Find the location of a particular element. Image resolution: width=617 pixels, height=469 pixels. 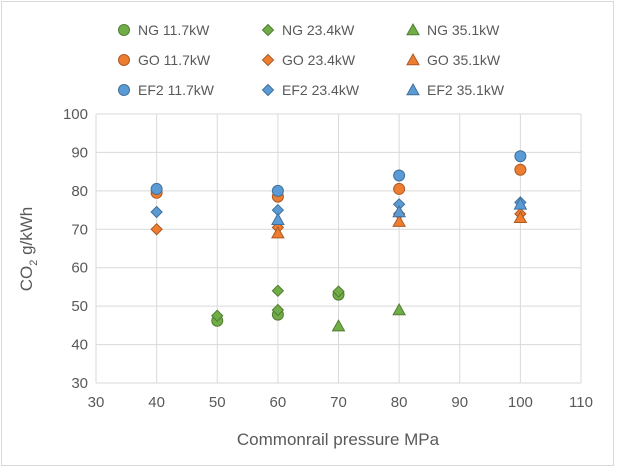

legend-label: EF2 35.1kW is located at coordinates (466, 90).